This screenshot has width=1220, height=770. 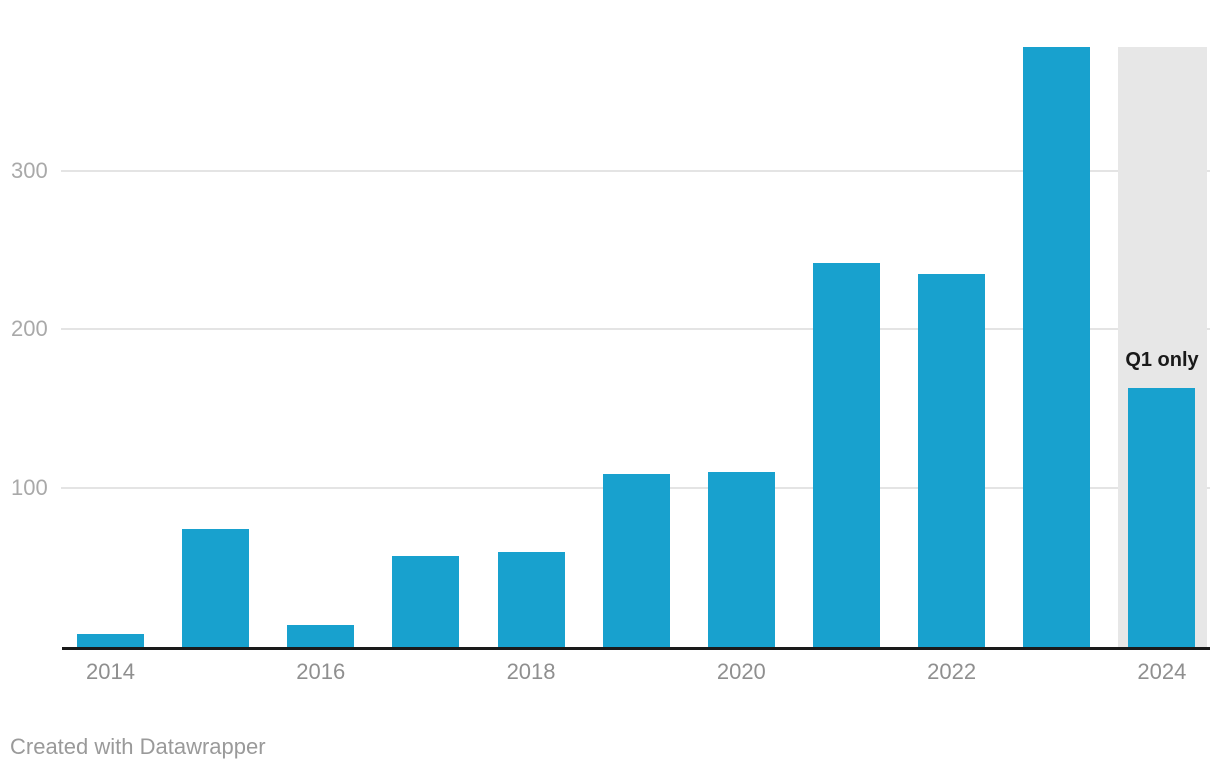 I want to click on bar-2018, so click(x=531, y=599).